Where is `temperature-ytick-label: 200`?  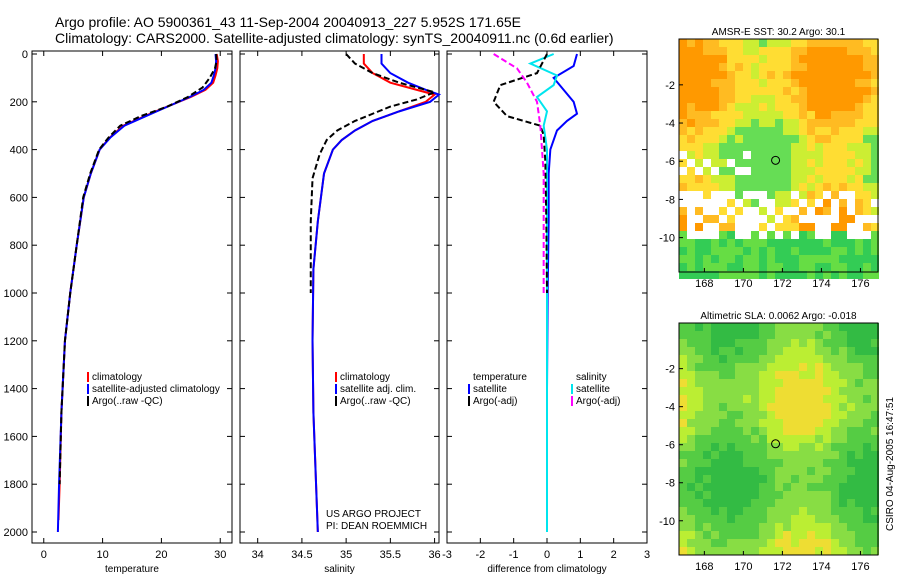
temperature-ytick-label: 200 is located at coordinates (19, 103).